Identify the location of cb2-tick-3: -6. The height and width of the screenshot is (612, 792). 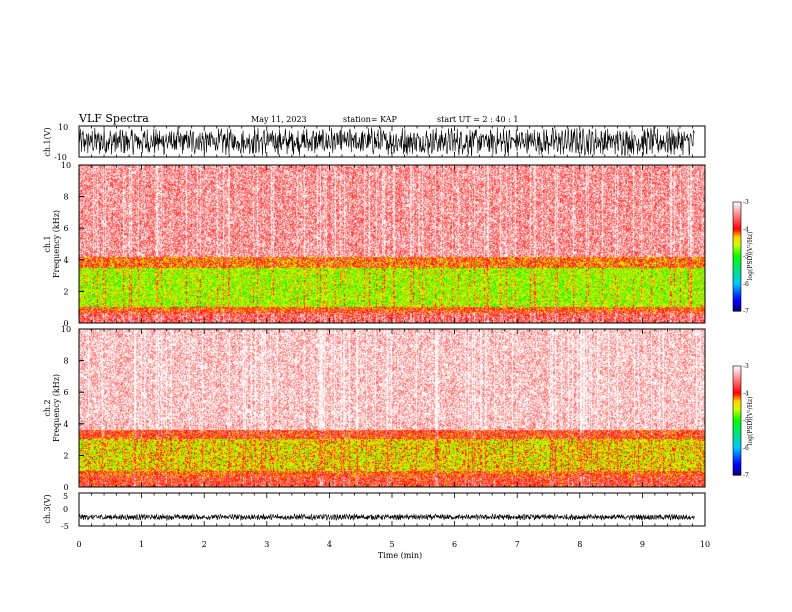
(746, 448).